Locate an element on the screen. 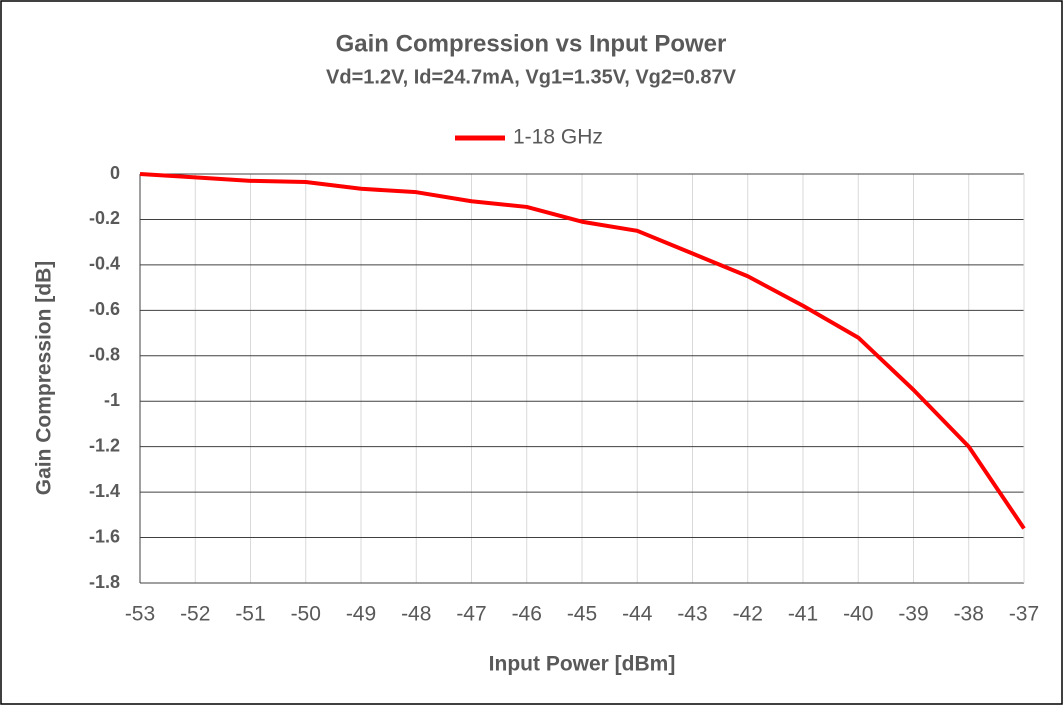 The height and width of the screenshot is (705, 1063). y-axis-title: Gain Compression [dB] is located at coordinates (44, 378).